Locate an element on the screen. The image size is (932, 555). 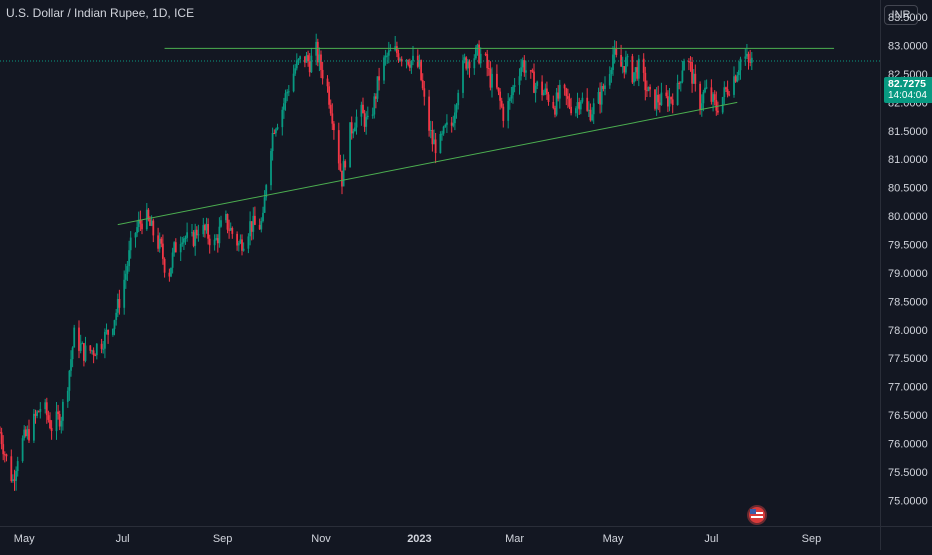
time-axis: May Jul Sep Nov 2023 Mar May Jul Sep is located at coordinates (466, 536).